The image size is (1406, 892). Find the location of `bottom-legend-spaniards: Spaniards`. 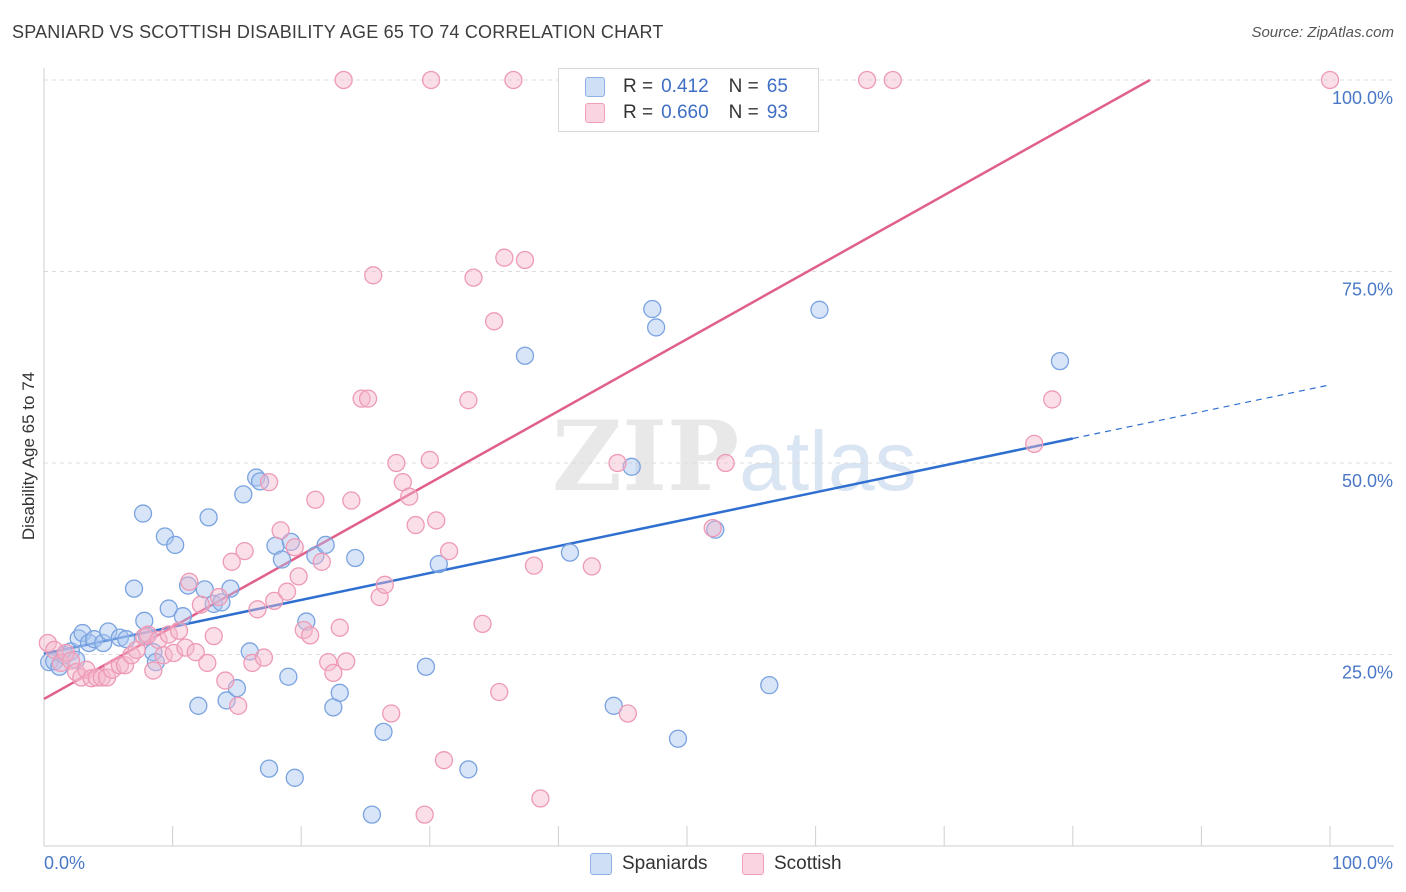

bottom-legend-spaniards: Spaniards is located at coordinates (649, 864).